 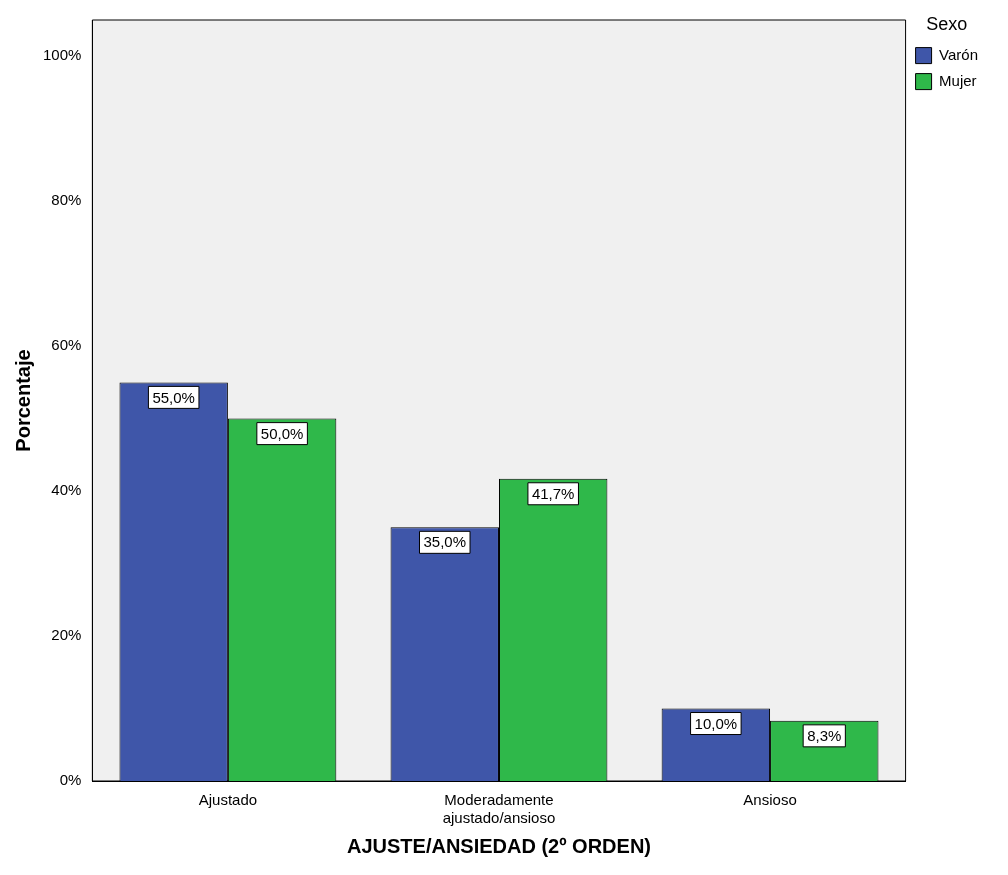 I want to click on y-tick-label: 40%, so click(x=66, y=490).